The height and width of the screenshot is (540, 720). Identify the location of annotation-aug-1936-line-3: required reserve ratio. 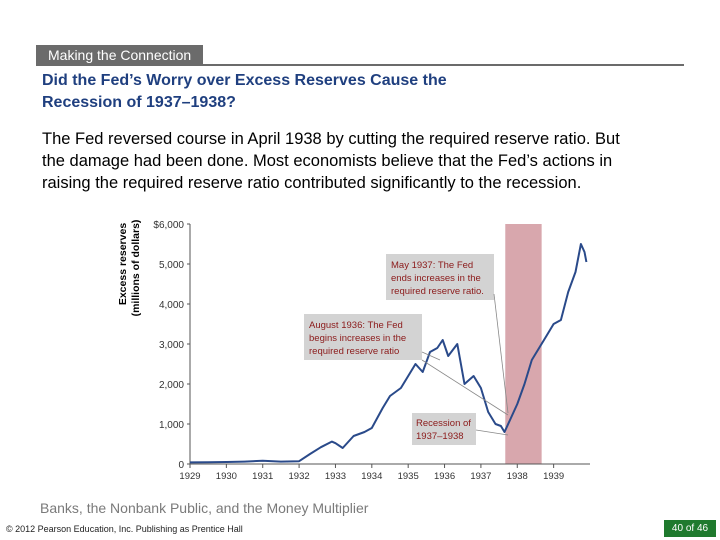
(354, 351).